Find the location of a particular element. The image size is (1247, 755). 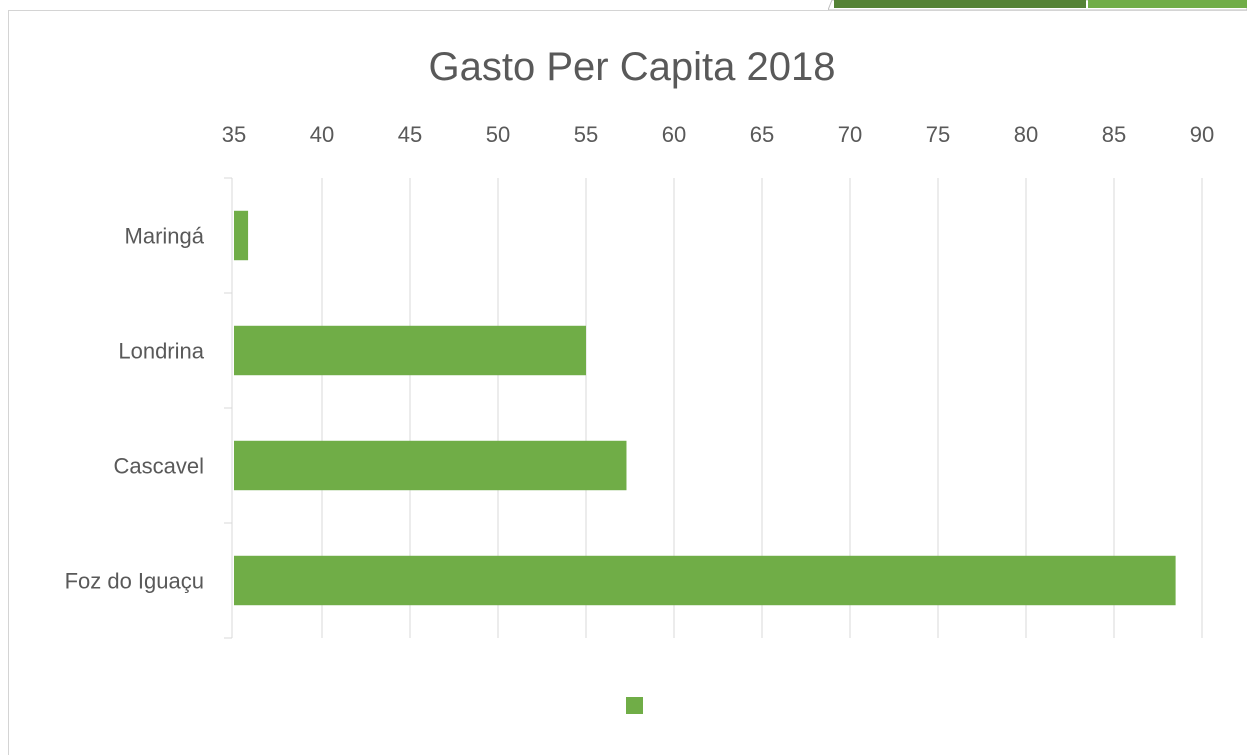

category-label: Cascavel is located at coordinates (159, 466).